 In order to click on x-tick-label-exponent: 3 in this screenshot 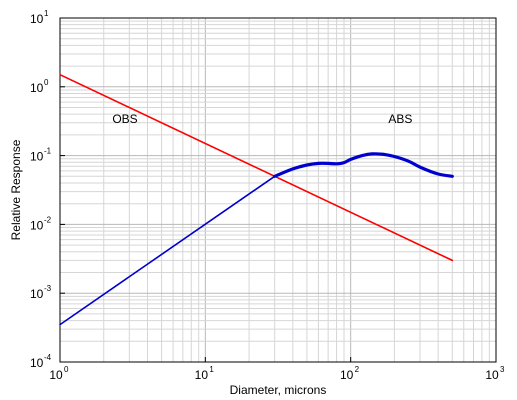, I will do `click(502, 369)`.